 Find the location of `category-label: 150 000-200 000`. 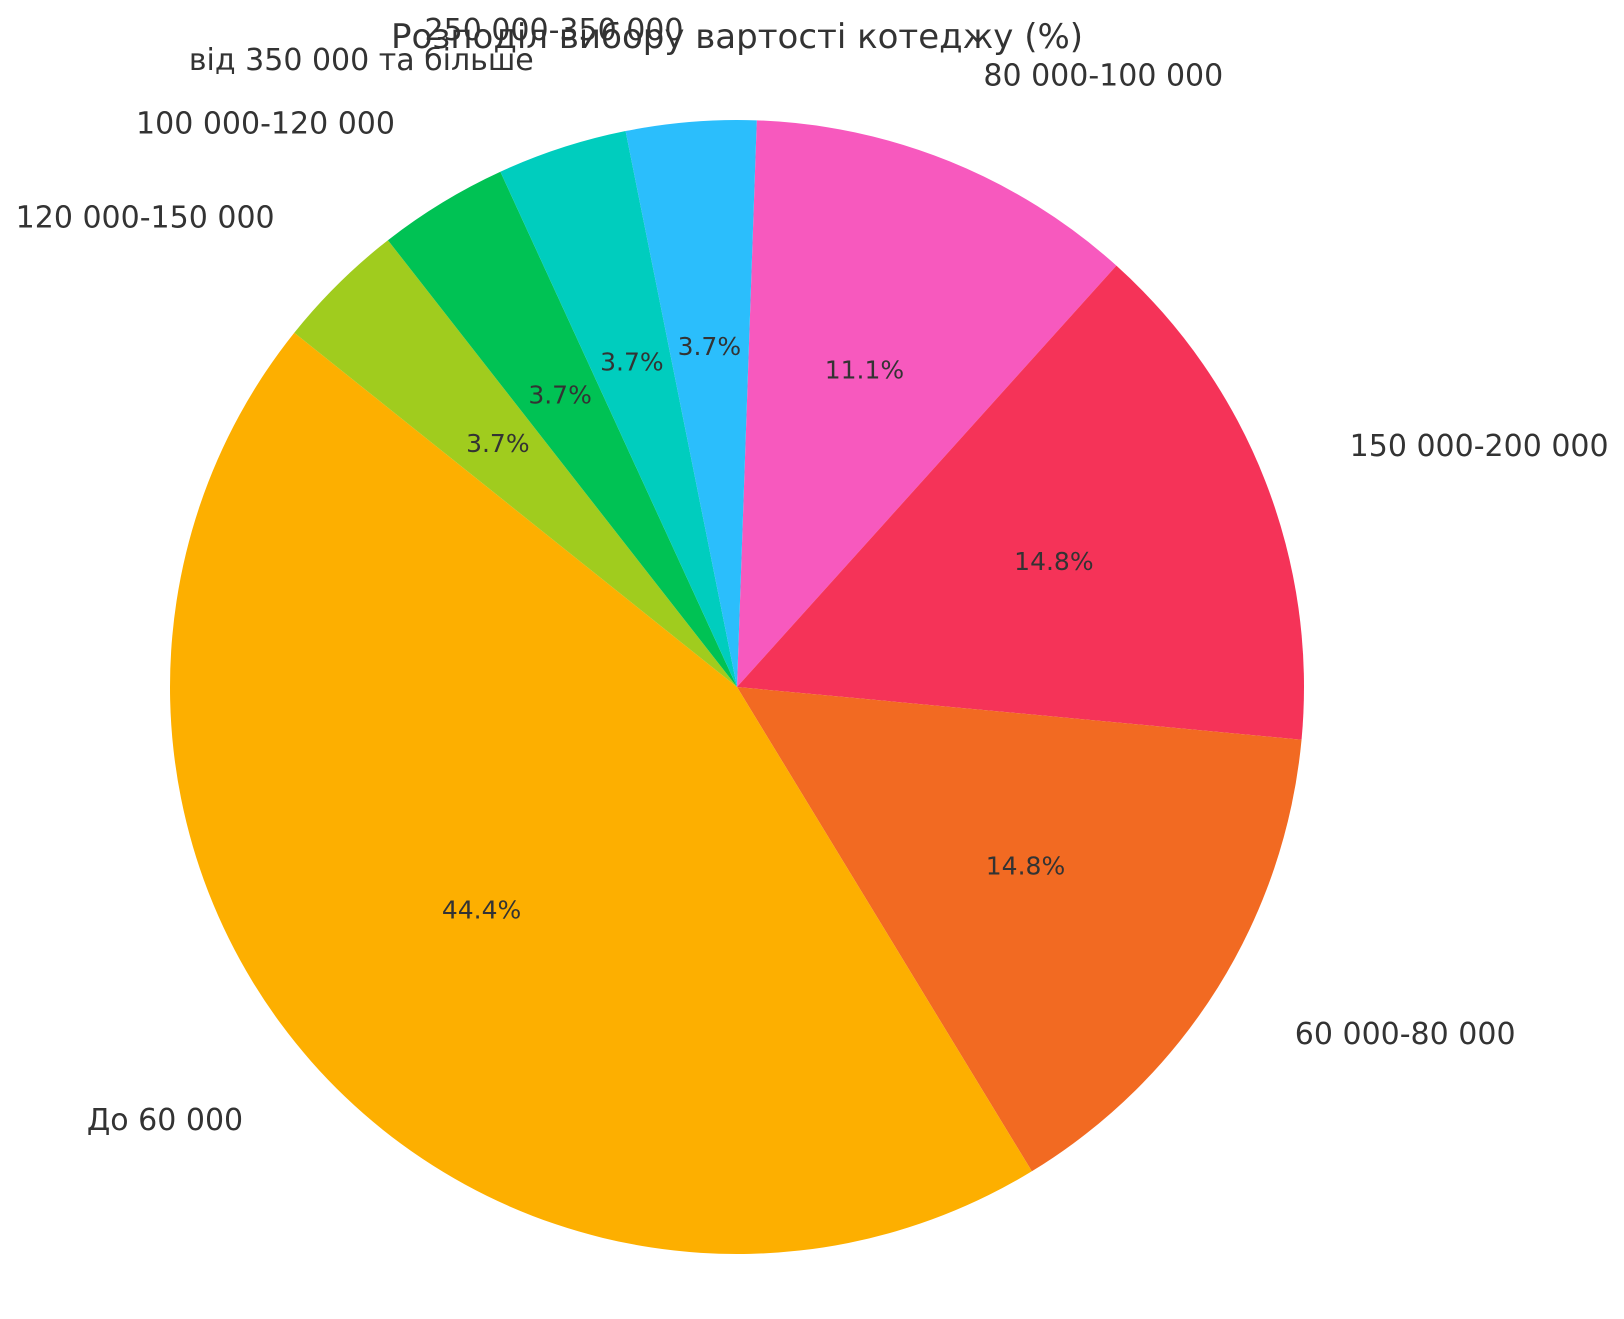

category-label: 150 000-200 000 is located at coordinates (1479, 446).